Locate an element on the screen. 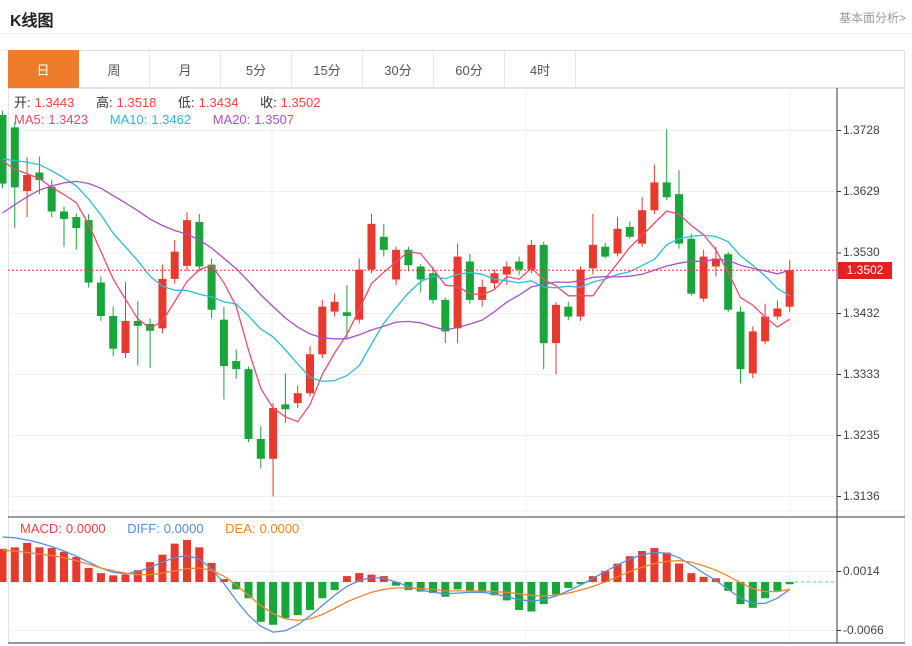 This screenshot has width=912, height=646. dea-value: 0.0000 is located at coordinates (279, 528).